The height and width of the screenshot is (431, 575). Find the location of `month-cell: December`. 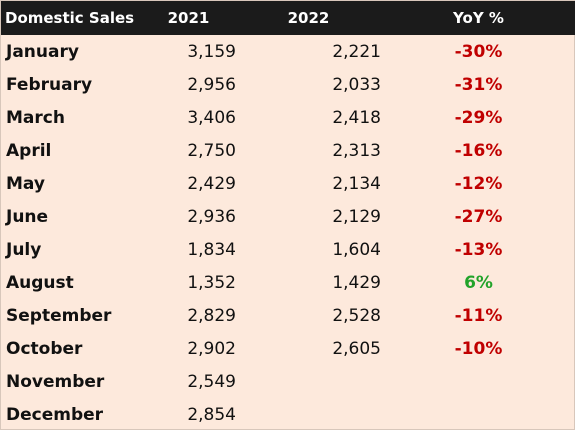

month-cell: December is located at coordinates (55, 414).